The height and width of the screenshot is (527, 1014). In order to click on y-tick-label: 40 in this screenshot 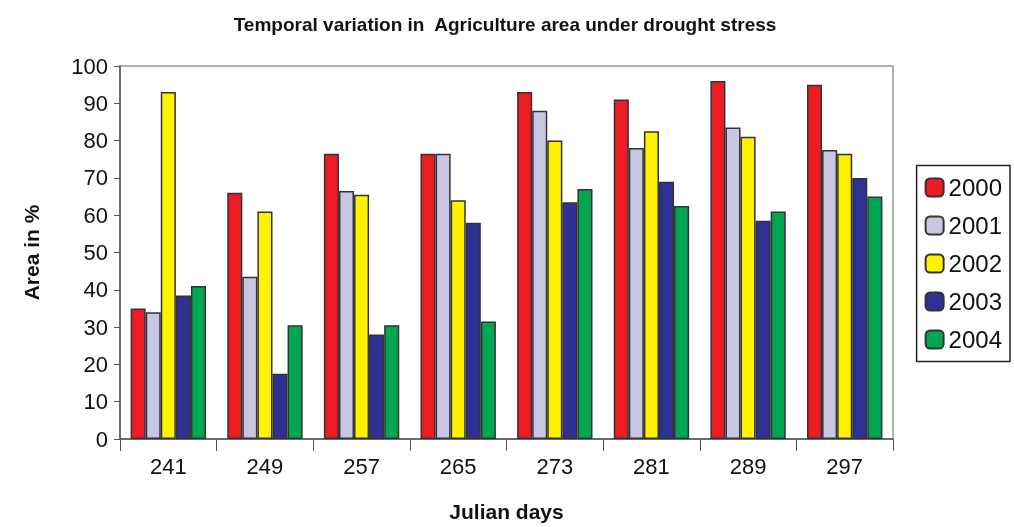, I will do `click(95, 290)`.